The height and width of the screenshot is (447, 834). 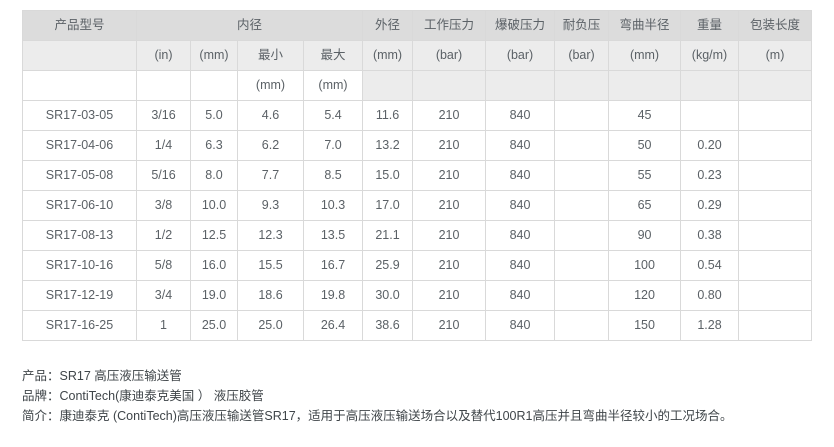 What do you see at coordinates (270, 205) in the screenshot?
I see `cell-id-min: 9.3` at bounding box center [270, 205].